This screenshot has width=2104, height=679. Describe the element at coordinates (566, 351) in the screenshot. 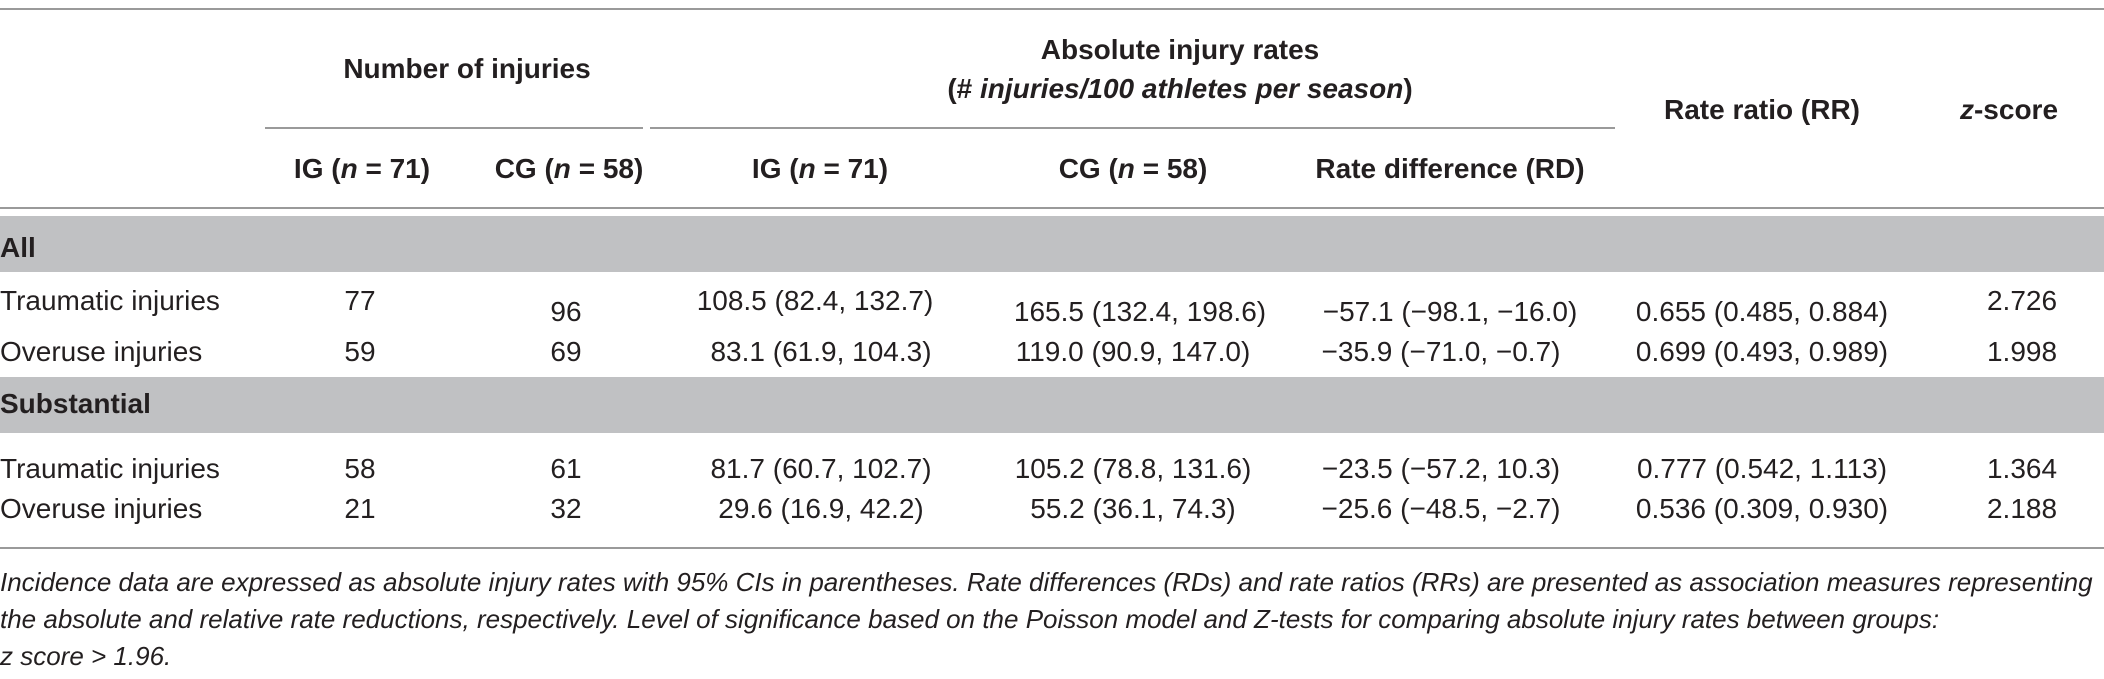

I see `cg-count-cell: 69` at that location.